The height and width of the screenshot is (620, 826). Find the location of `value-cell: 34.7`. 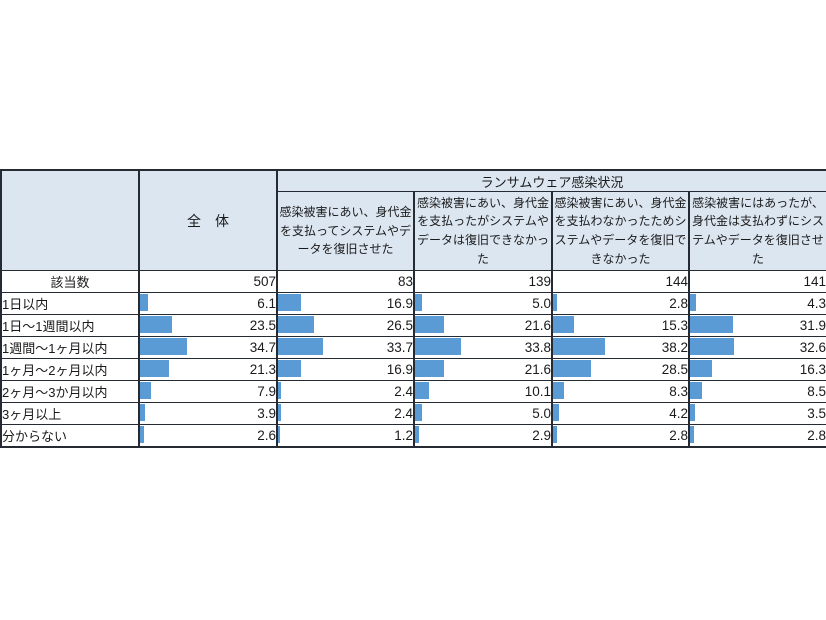

value-cell: 34.7 is located at coordinates (208, 347).